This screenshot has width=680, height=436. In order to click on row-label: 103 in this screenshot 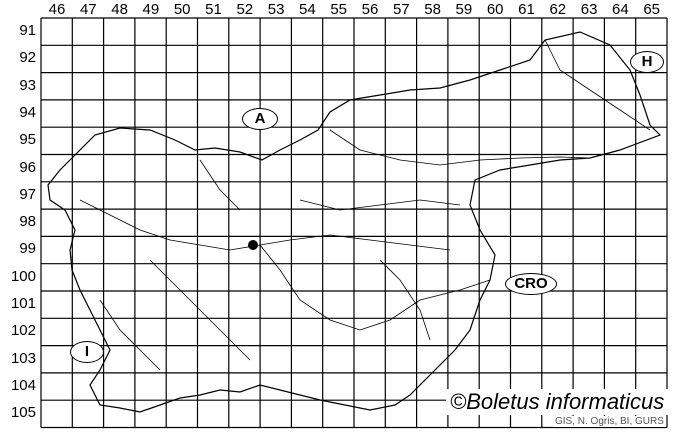, I will do `click(23, 358)`.